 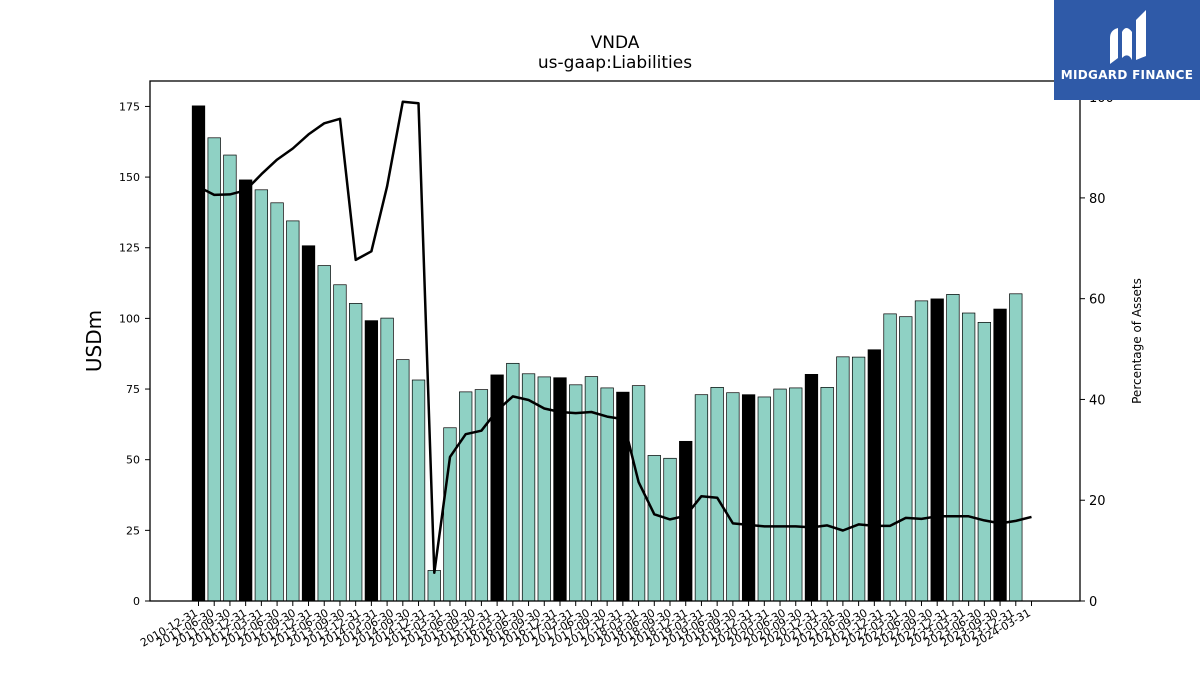 What do you see at coordinates (133, 530) in the screenshot?
I see `y-tick-label: 25` at bounding box center [133, 530].